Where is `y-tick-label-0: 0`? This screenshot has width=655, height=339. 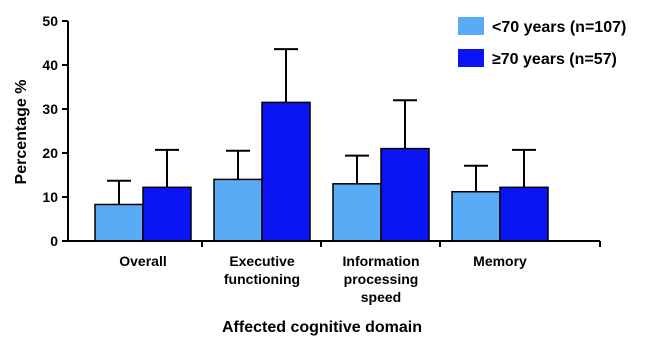 y-tick-label-0: 0 is located at coordinates (54, 241).